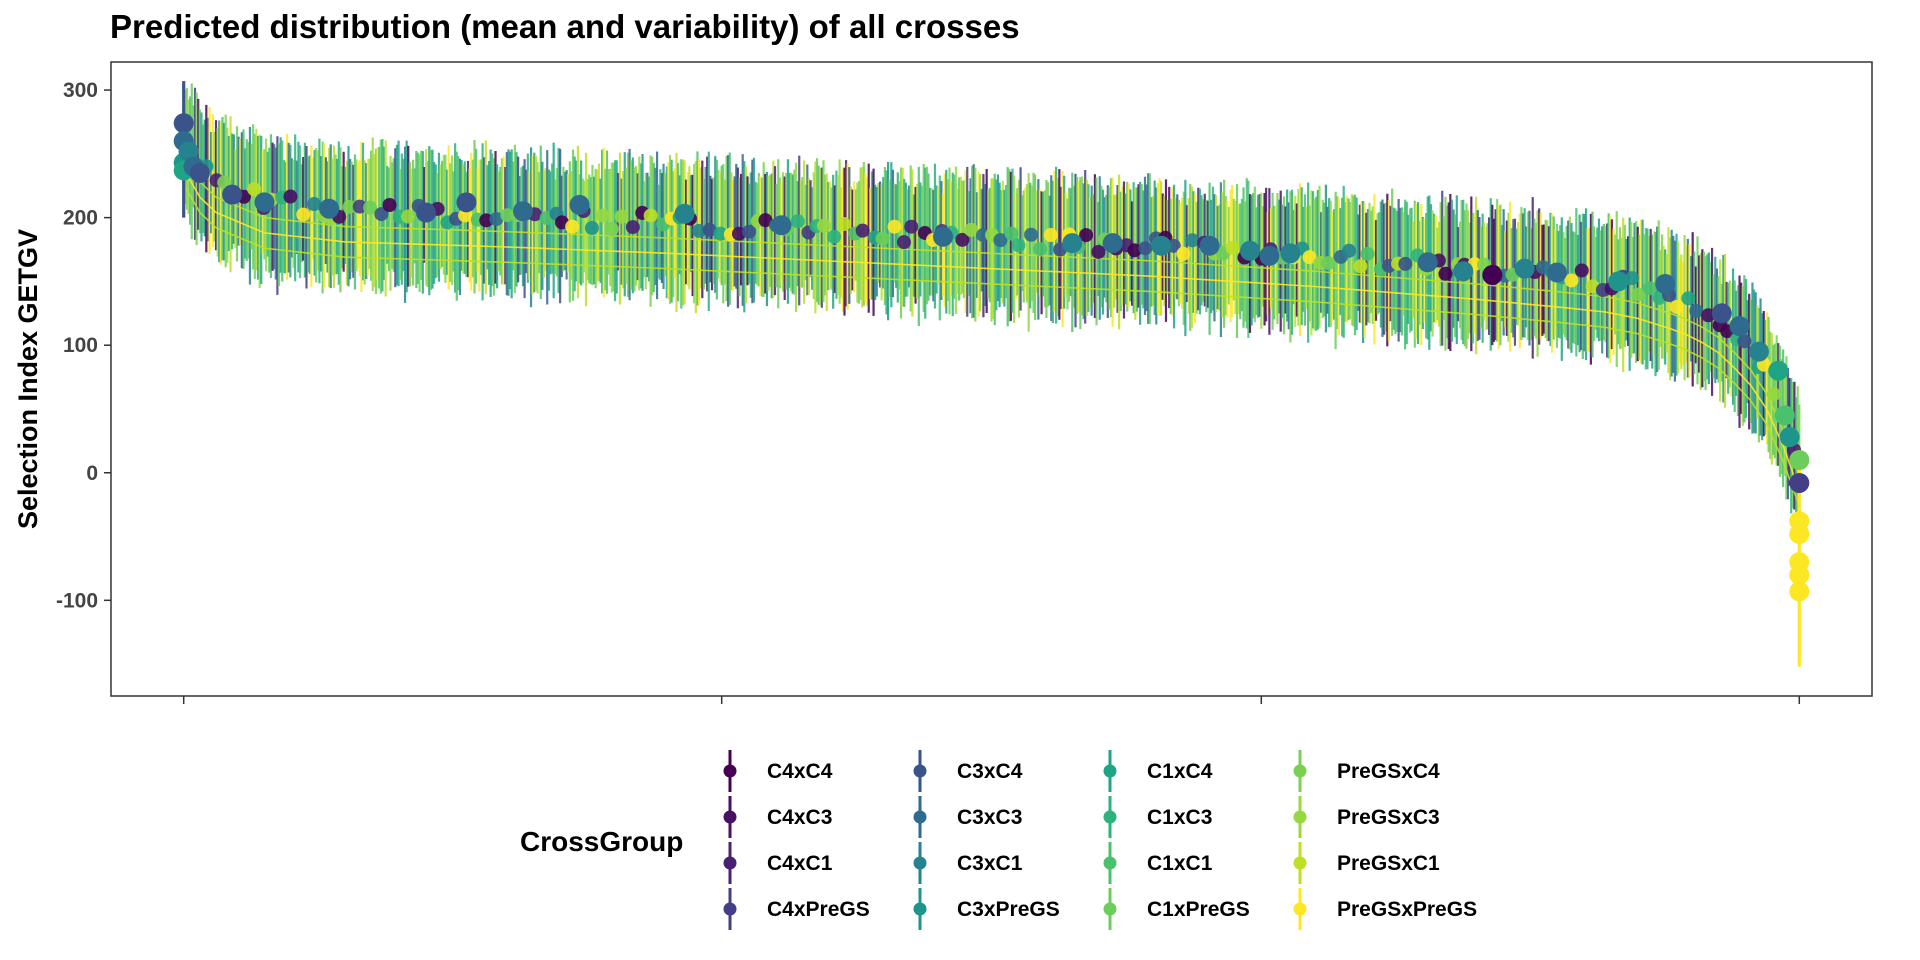 The image size is (1920, 960). What do you see at coordinates (1385, 909) in the screenshot?
I see `legend-item: PreGSxPreGS` at bounding box center [1385, 909].